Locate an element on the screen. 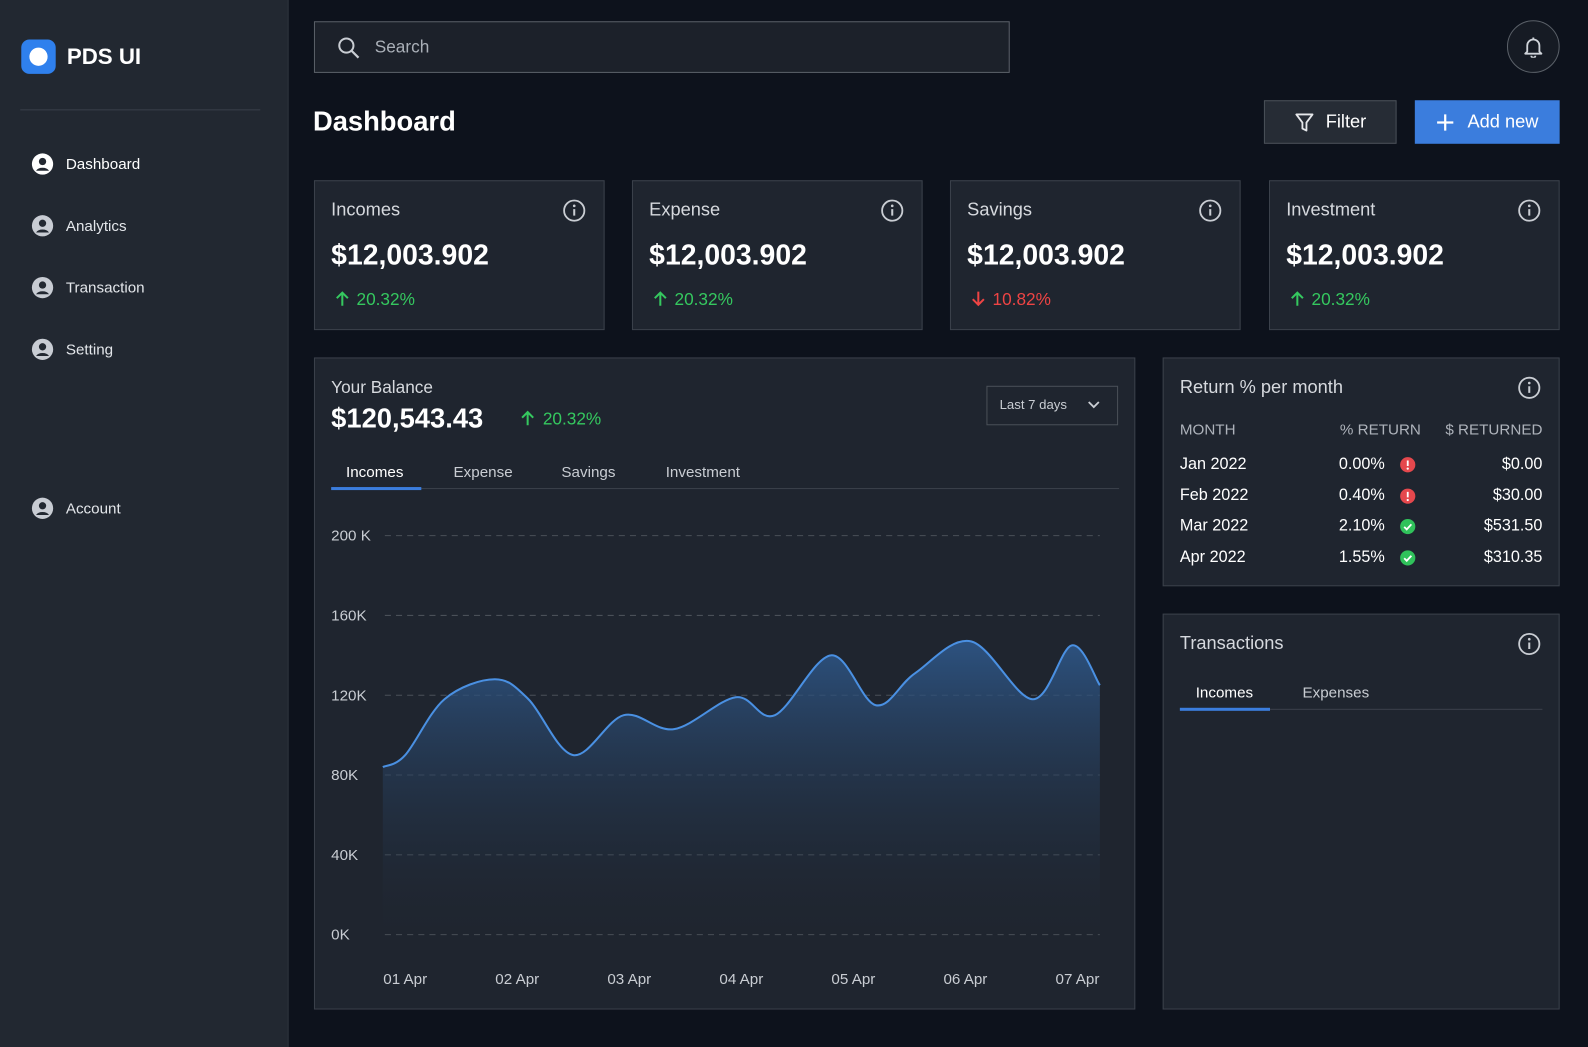 This screenshot has height=1047, width=1588. tab: Expense is located at coordinates (483, 472).